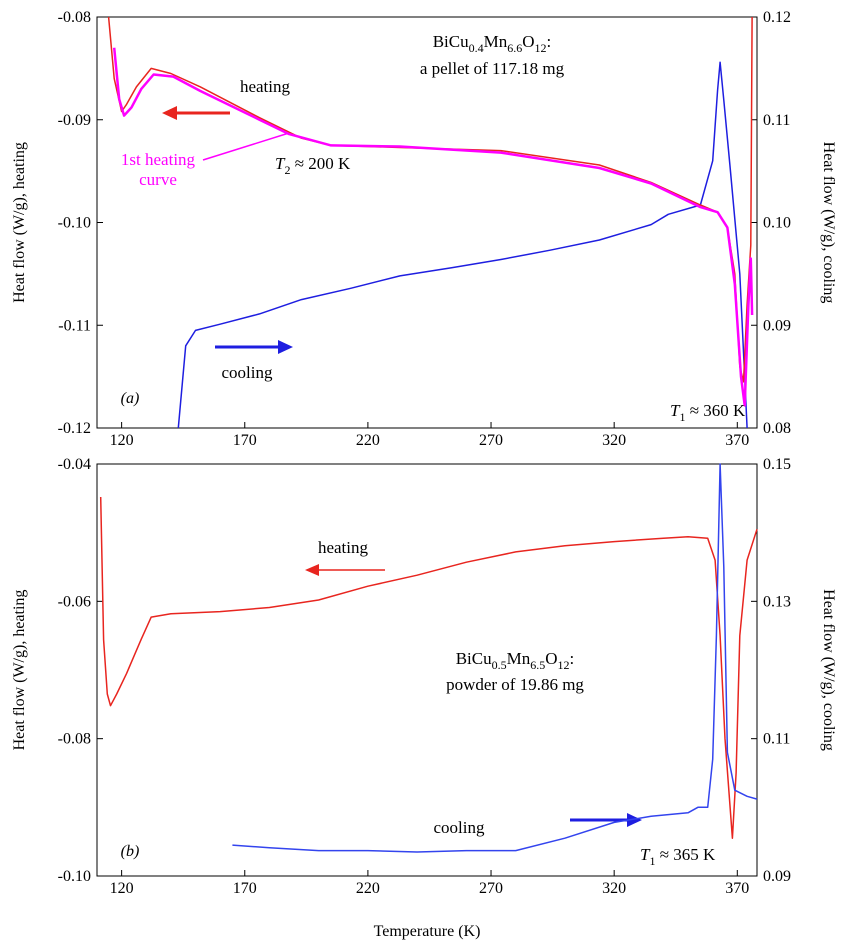 The width and height of the screenshot is (847, 947). Describe the element at coordinates (74, 120) in the screenshot. I see `y-tick-label: -0.09` at that location.